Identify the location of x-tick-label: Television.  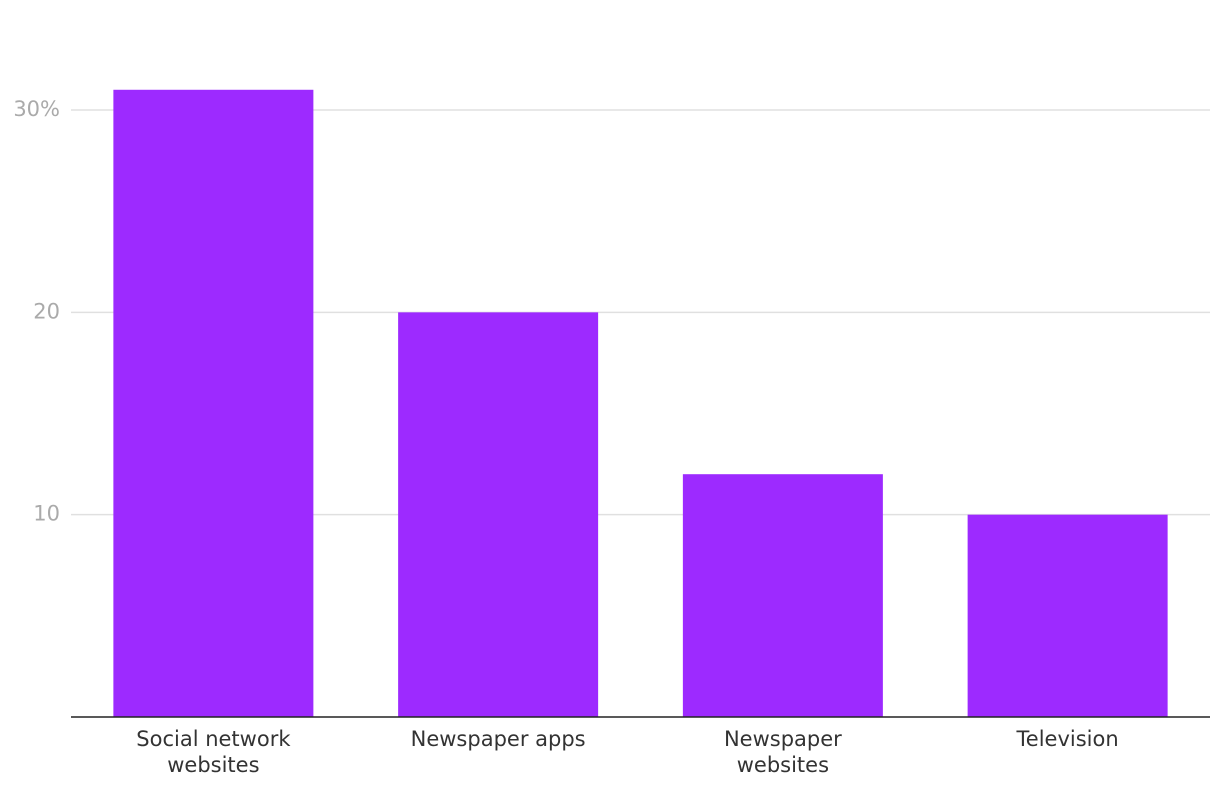
(1067, 739).